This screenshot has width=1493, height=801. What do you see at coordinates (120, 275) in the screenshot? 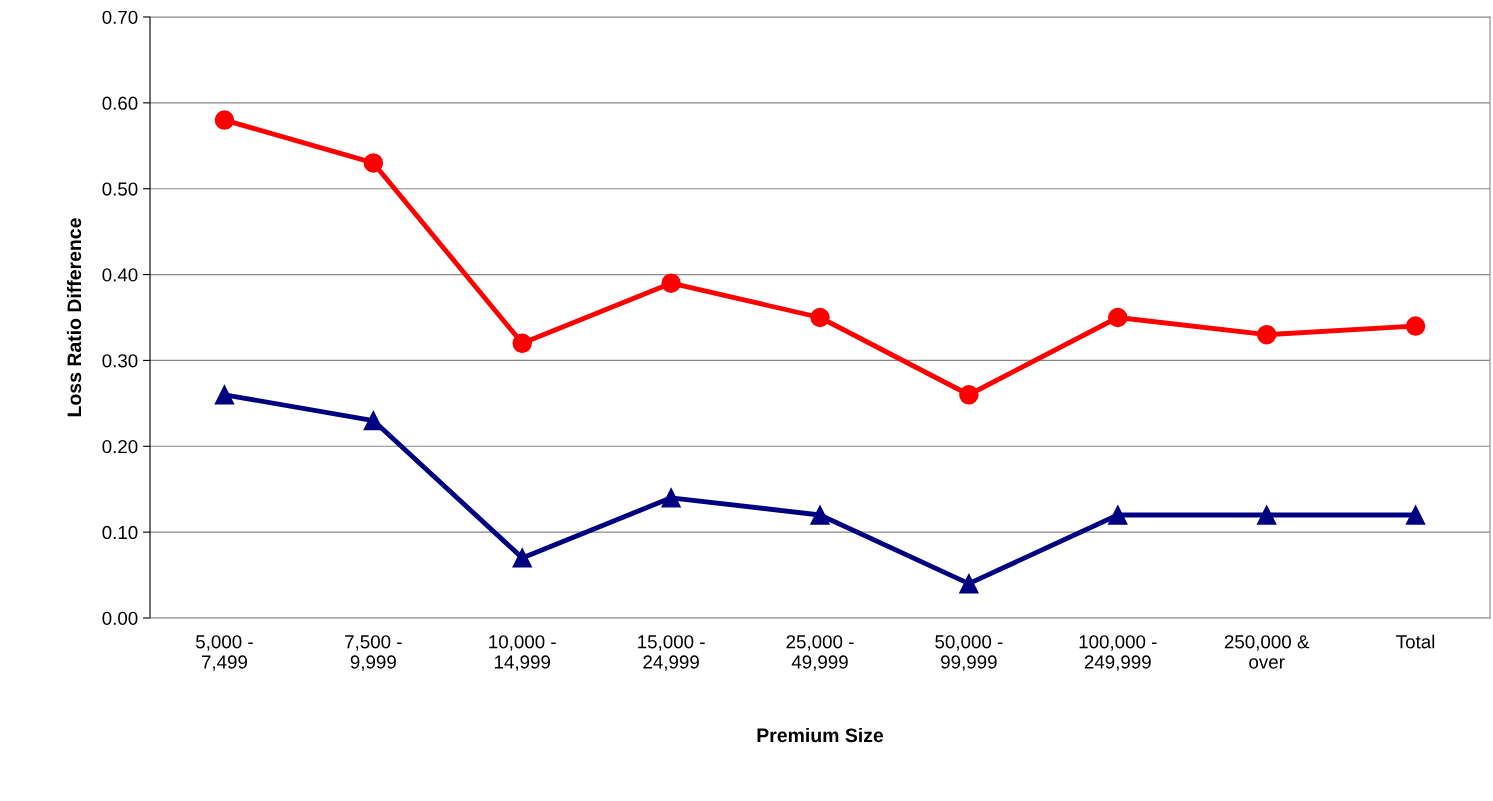
I see `y-tick-label: 0.40` at bounding box center [120, 275].